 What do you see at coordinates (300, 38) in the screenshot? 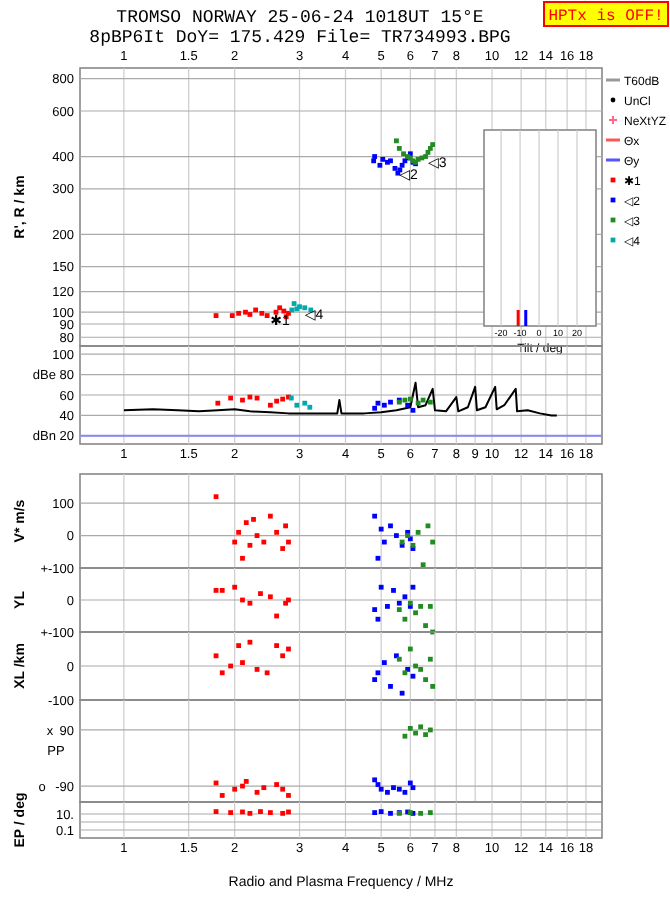
I see `chart-subtitle: 8pBP6It DoY= 175.429 File= TR734993.BPG` at bounding box center [300, 38].